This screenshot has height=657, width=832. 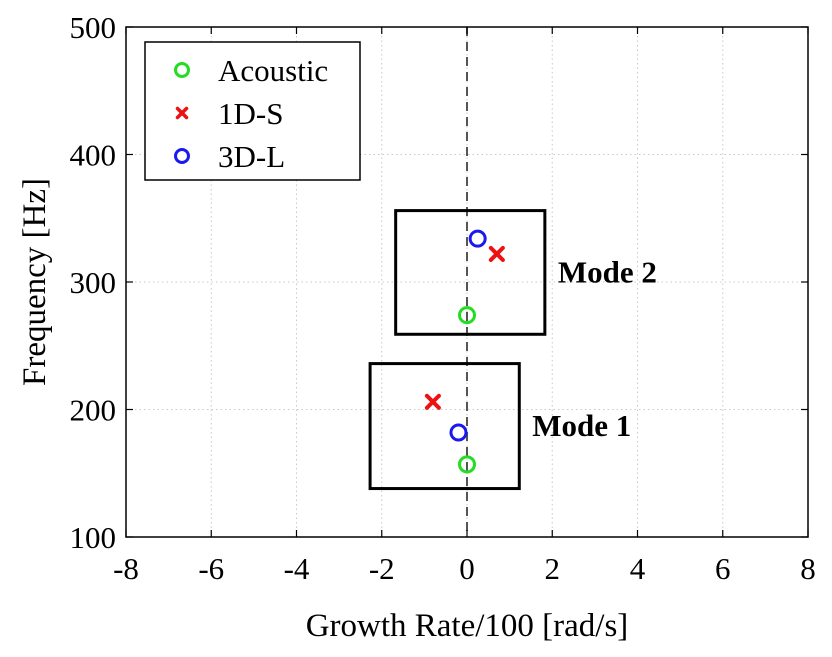 What do you see at coordinates (297, 568) in the screenshot?
I see `x-tick-label: -4` at bounding box center [297, 568].